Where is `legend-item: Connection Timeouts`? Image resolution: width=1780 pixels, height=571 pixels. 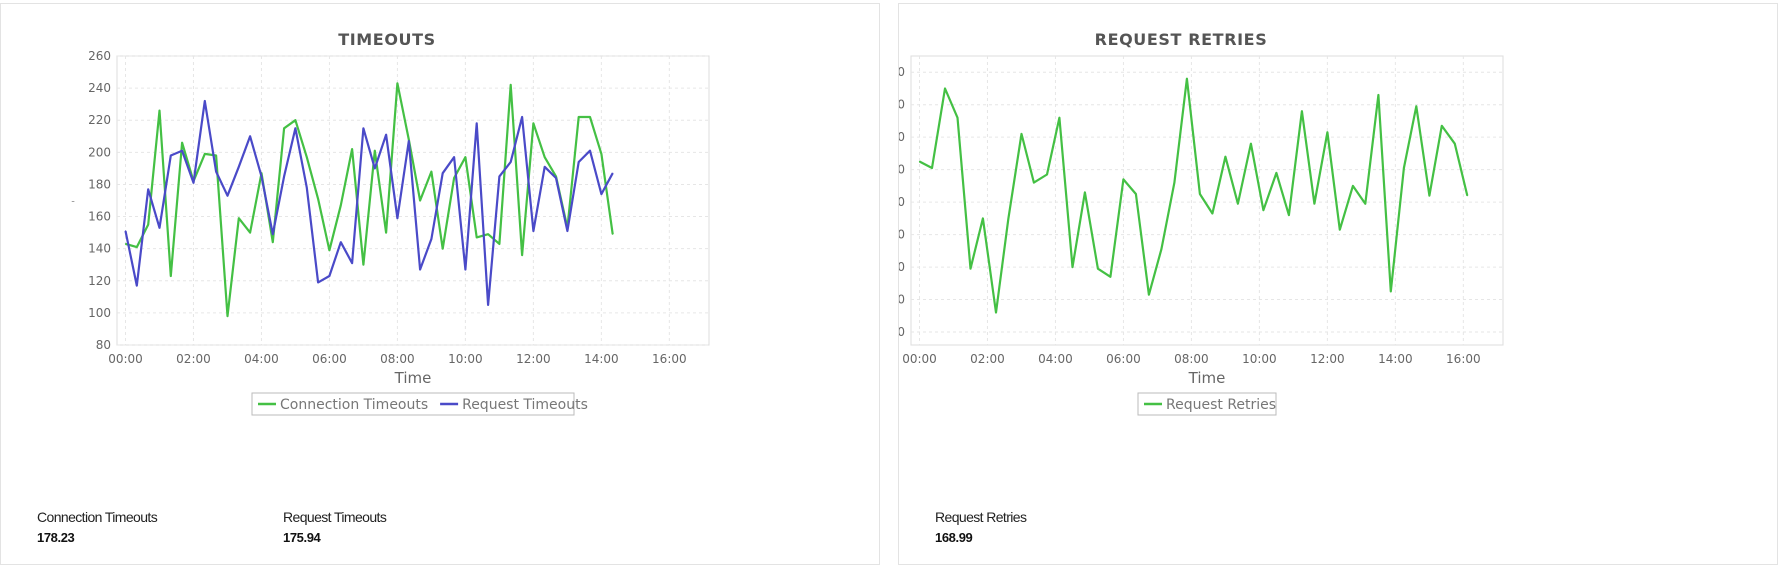 legend-item: Connection Timeouts is located at coordinates (343, 405).